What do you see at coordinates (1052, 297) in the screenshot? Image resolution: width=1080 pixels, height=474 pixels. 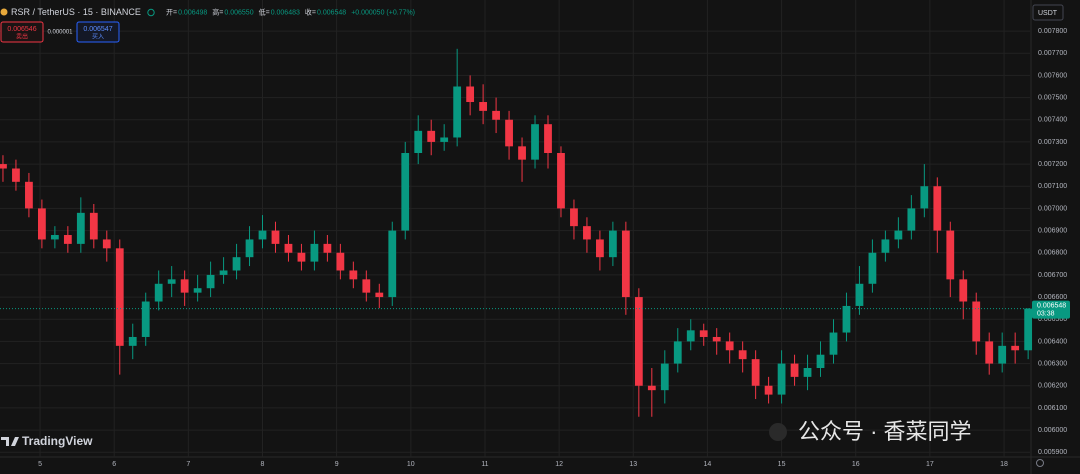 I see `y-tick-label: 0.006600` at bounding box center [1052, 297].